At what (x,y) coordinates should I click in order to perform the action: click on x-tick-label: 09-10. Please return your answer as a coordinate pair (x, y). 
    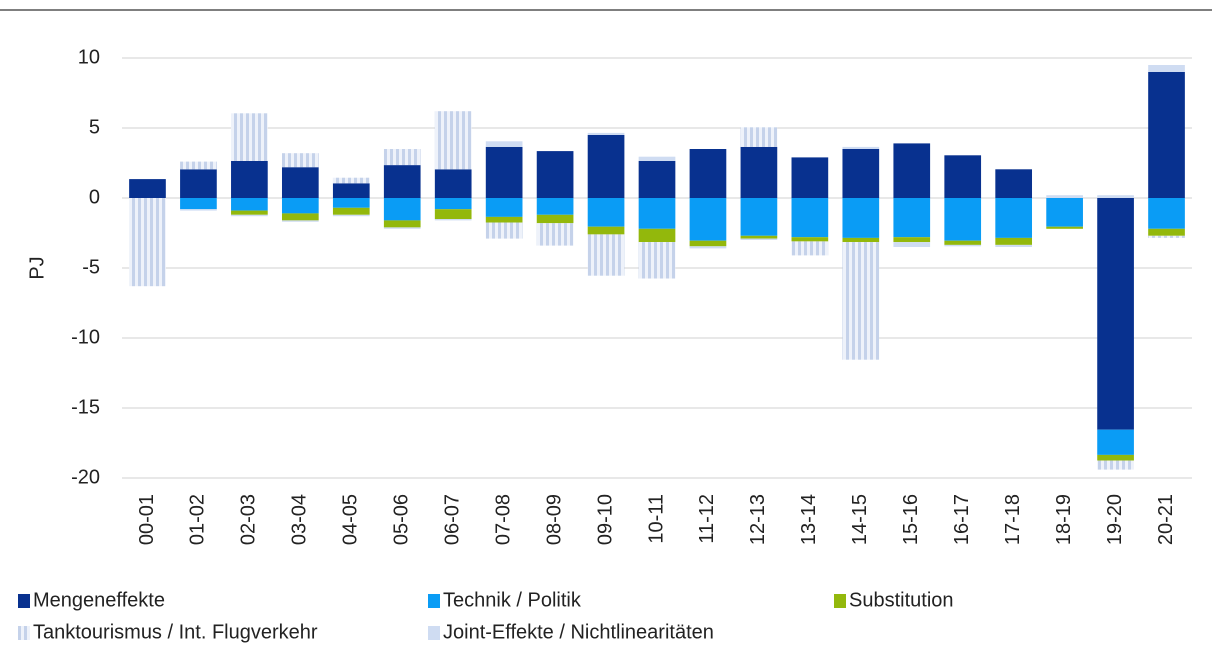
    Looking at the image, I should click on (605, 519).